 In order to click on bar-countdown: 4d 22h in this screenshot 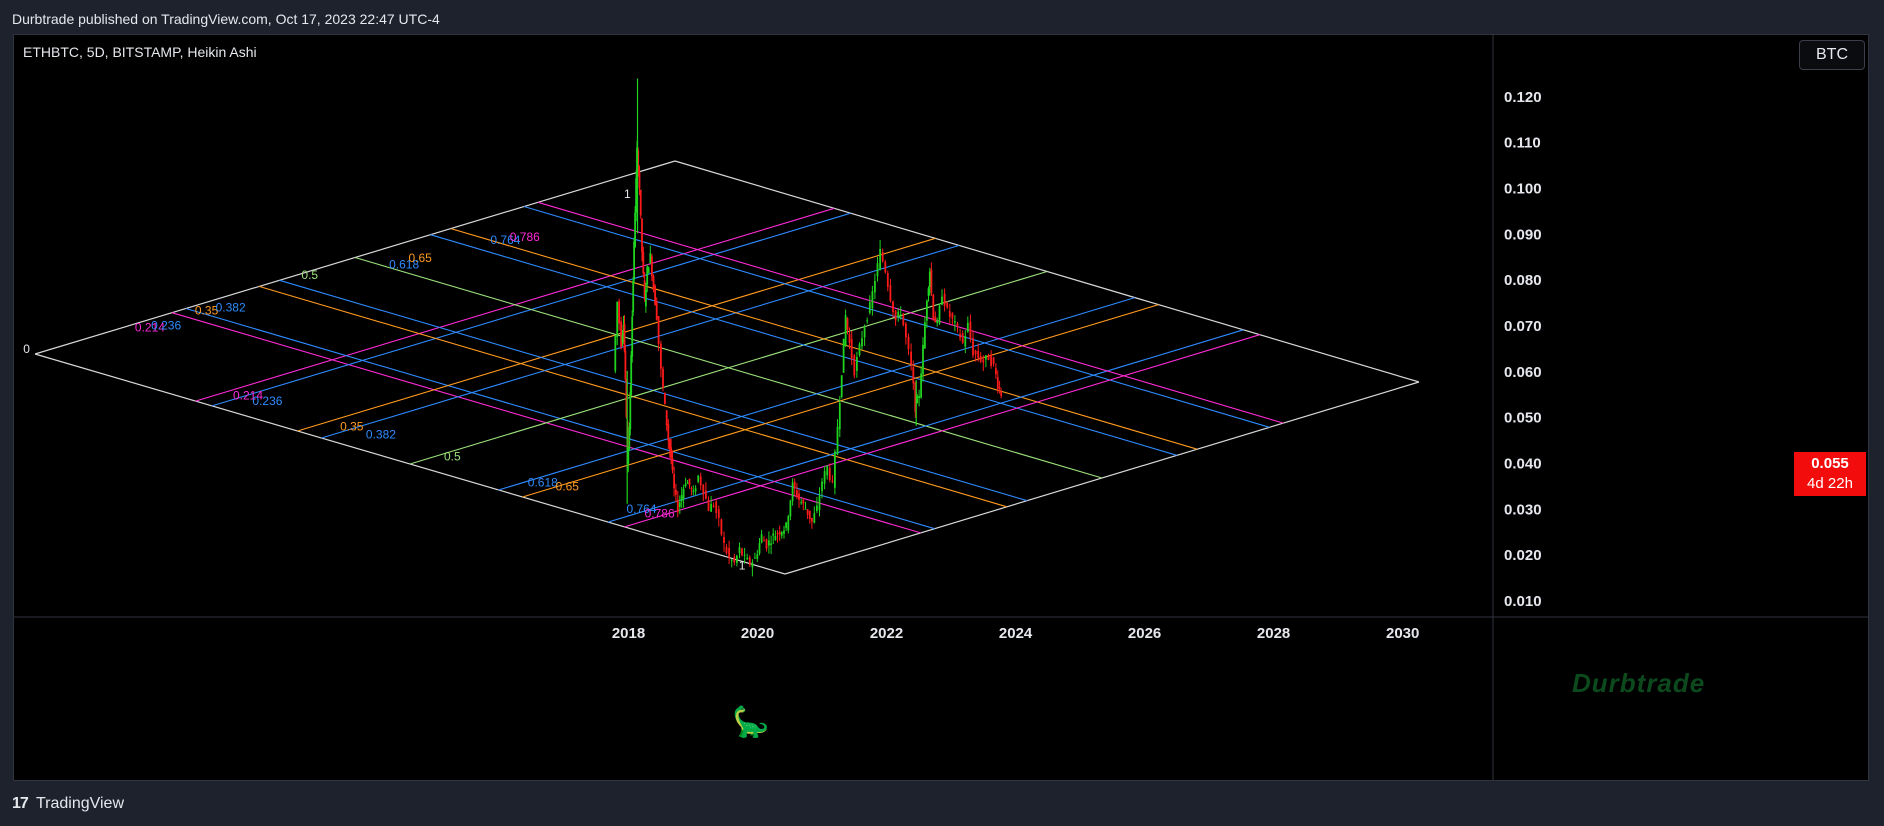, I will do `click(1830, 483)`.